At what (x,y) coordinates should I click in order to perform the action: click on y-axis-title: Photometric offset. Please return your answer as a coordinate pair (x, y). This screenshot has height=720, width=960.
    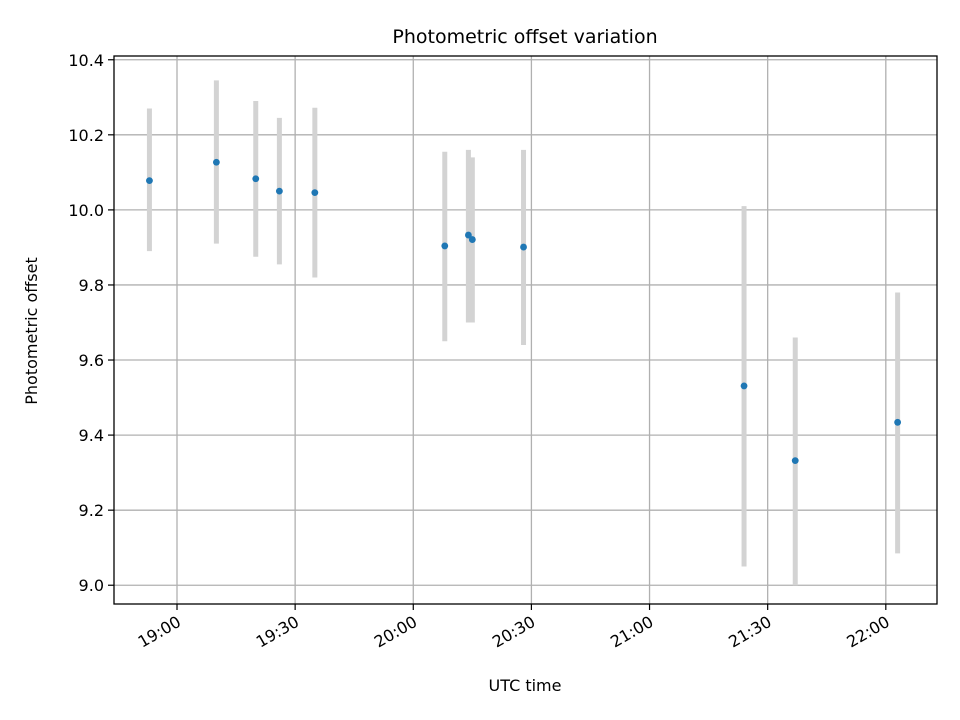
    Looking at the image, I should click on (31, 331).